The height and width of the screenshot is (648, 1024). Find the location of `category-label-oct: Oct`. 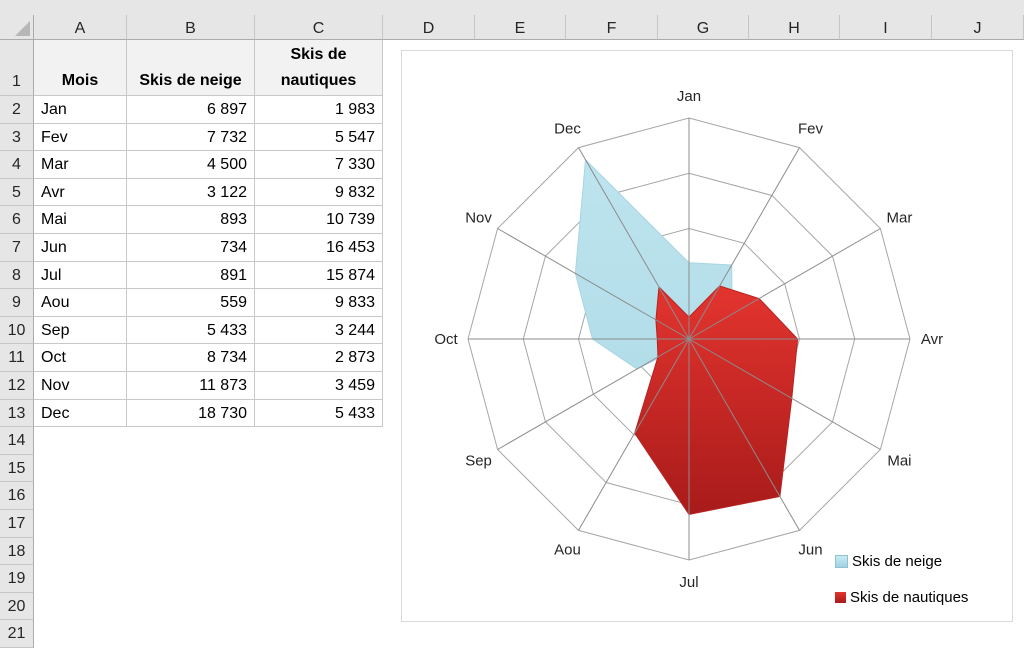

category-label-oct: Oct is located at coordinates (446, 339).